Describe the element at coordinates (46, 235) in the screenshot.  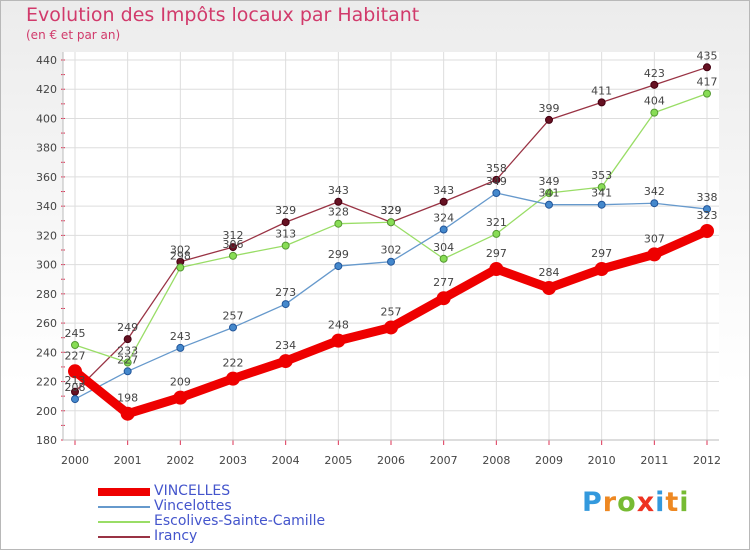
I see `y-tick-label: 320` at that location.